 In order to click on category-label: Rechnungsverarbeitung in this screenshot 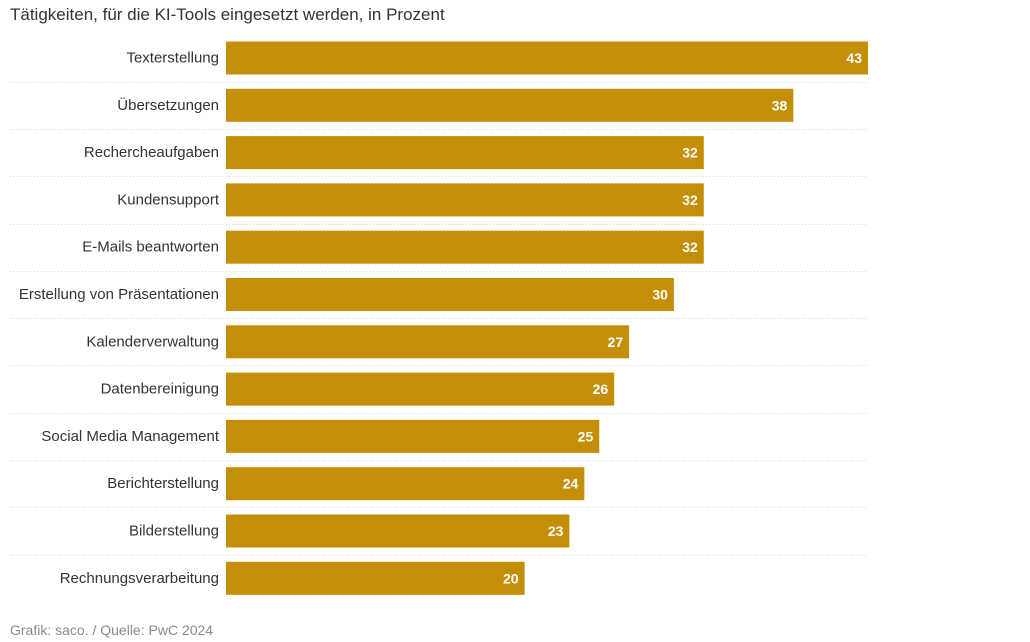, I will do `click(139, 578)`.